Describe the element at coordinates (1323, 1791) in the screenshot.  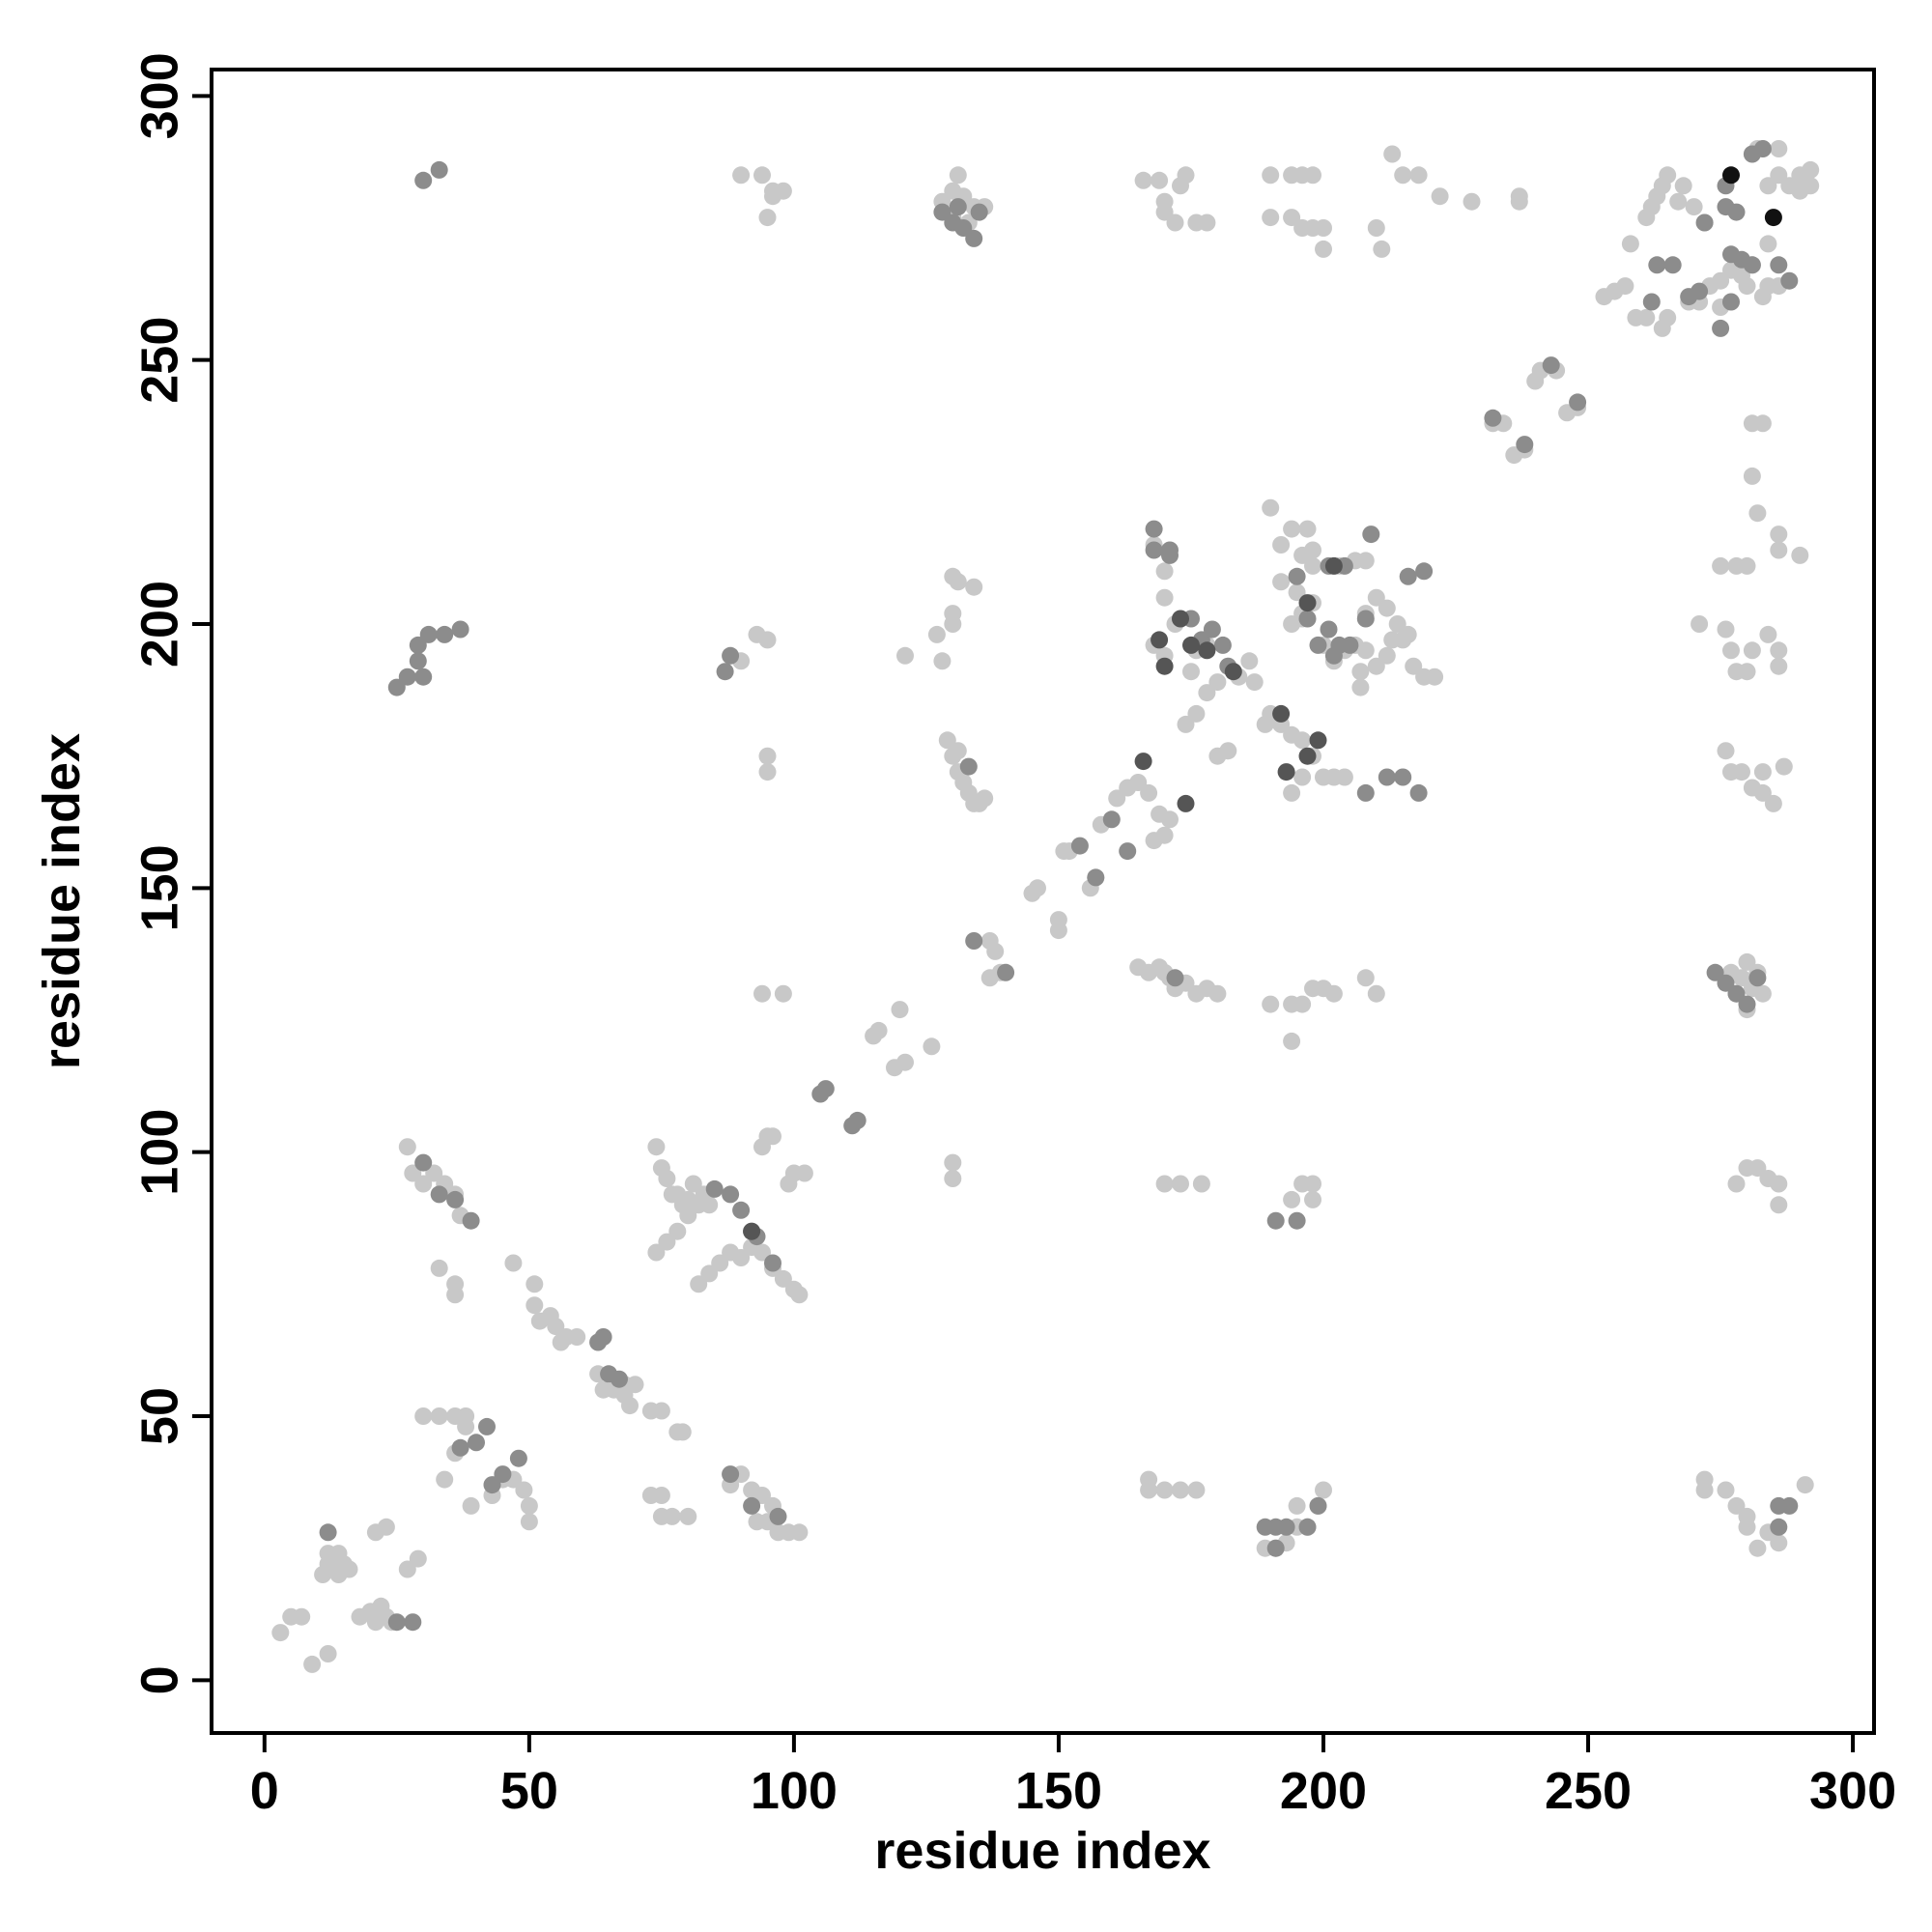
I see `x-tick-label: 200` at that location.